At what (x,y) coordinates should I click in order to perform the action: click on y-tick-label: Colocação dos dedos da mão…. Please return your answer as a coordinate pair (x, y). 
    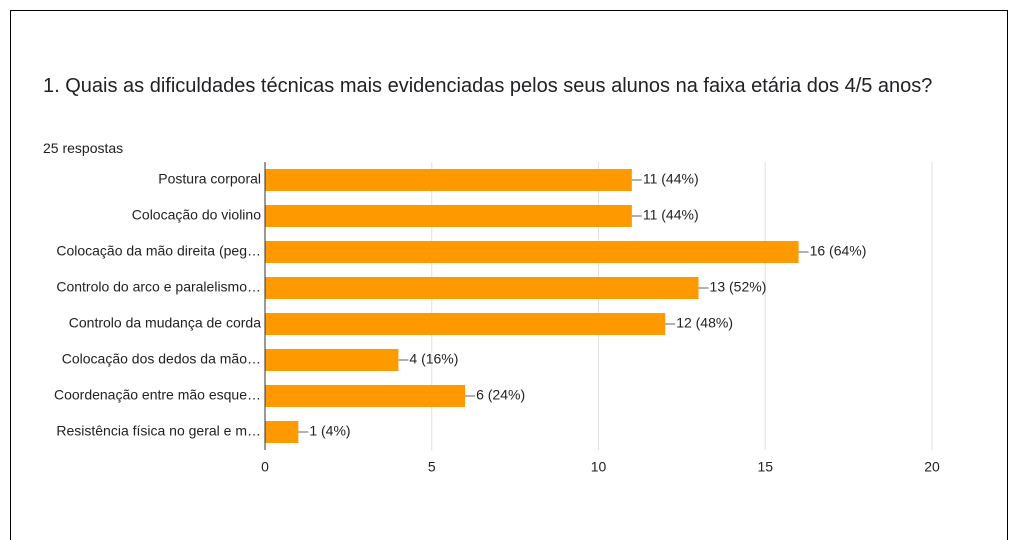
    Looking at the image, I should click on (161, 359).